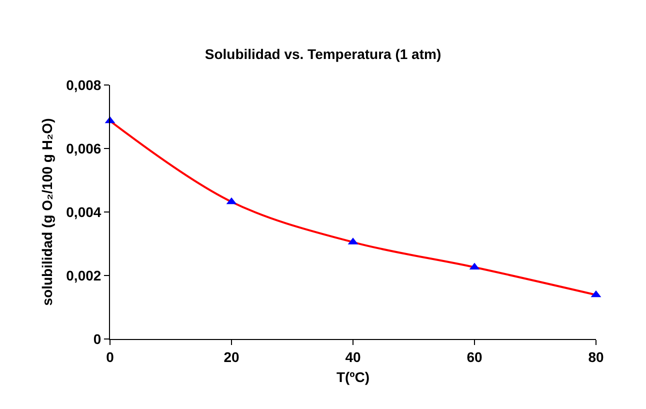  Describe the element at coordinates (84, 275) in the screenshot. I see `y-tick-label: 0,002` at that location.